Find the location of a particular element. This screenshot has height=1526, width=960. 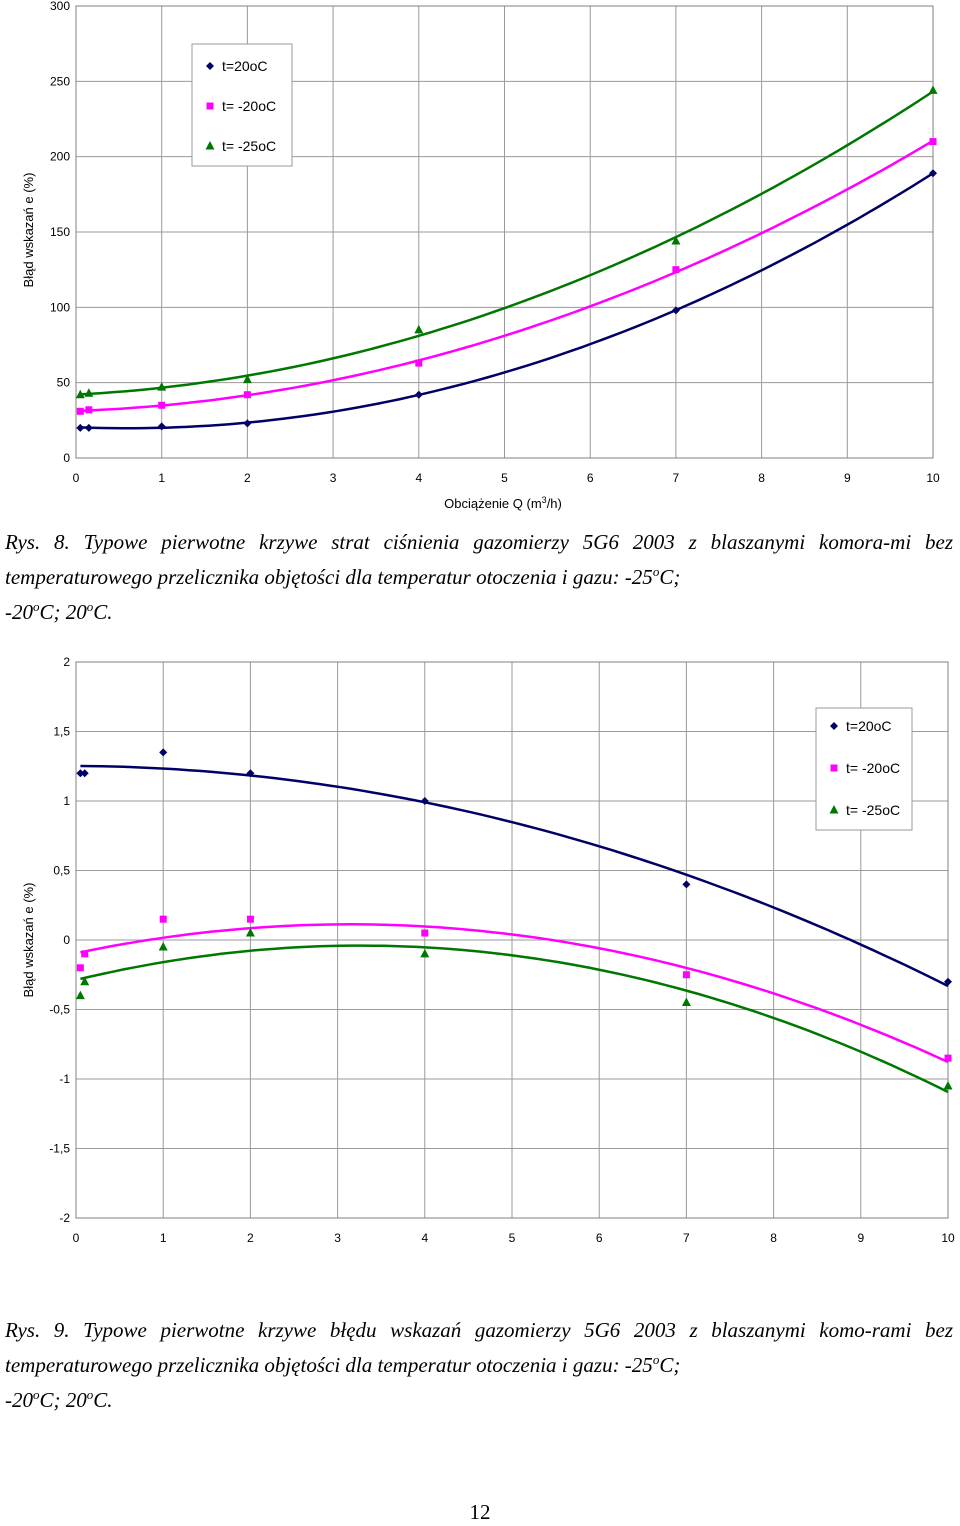

page-number: 12 is located at coordinates (480, 1512).